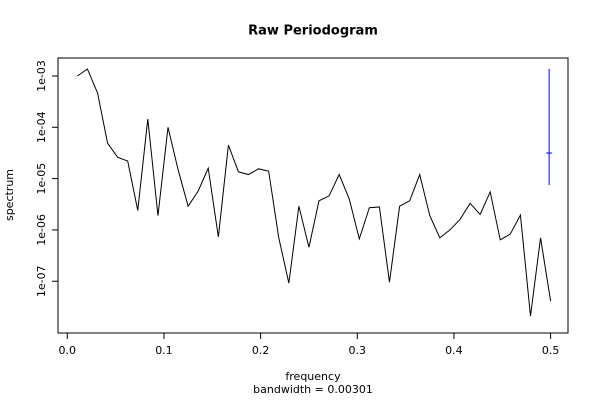  I want to click on x-axis-label: frequency, so click(313, 376).